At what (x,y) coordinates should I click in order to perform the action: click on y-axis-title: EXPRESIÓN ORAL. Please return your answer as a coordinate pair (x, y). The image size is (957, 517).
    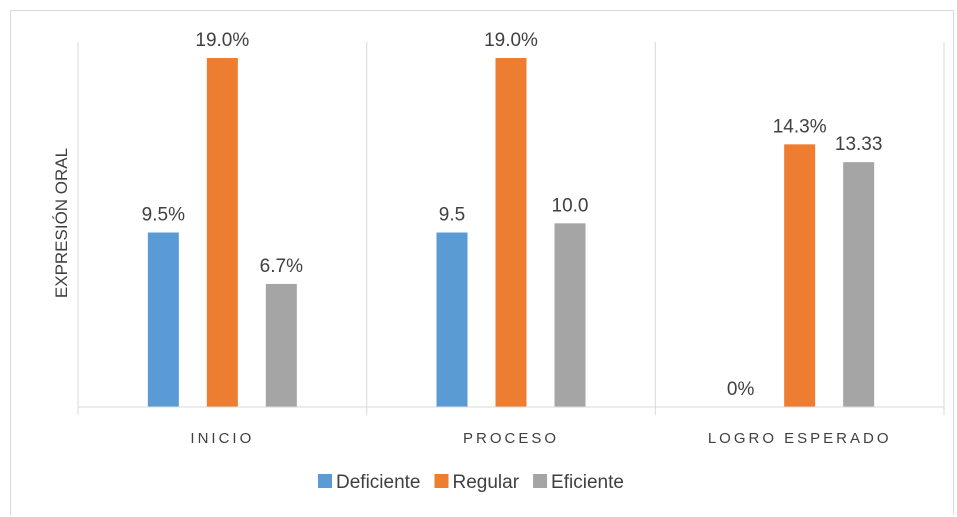
    Looking at the image, I should click on (61, 223).